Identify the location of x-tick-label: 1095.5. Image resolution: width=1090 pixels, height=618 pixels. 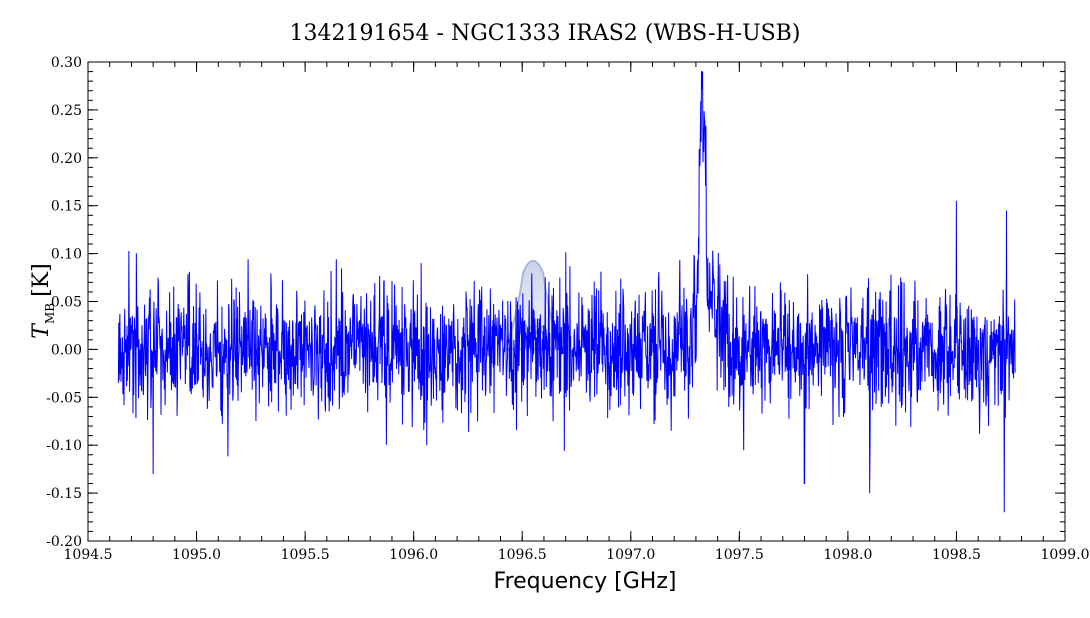
(305, 555).